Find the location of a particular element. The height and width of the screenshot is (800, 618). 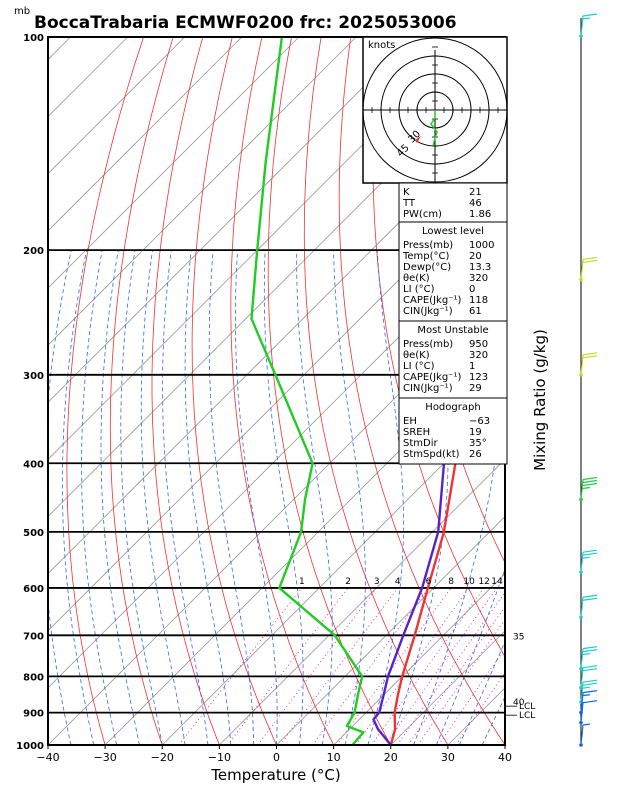

x-tick-label: 20 is located at coordinates (391, 757).